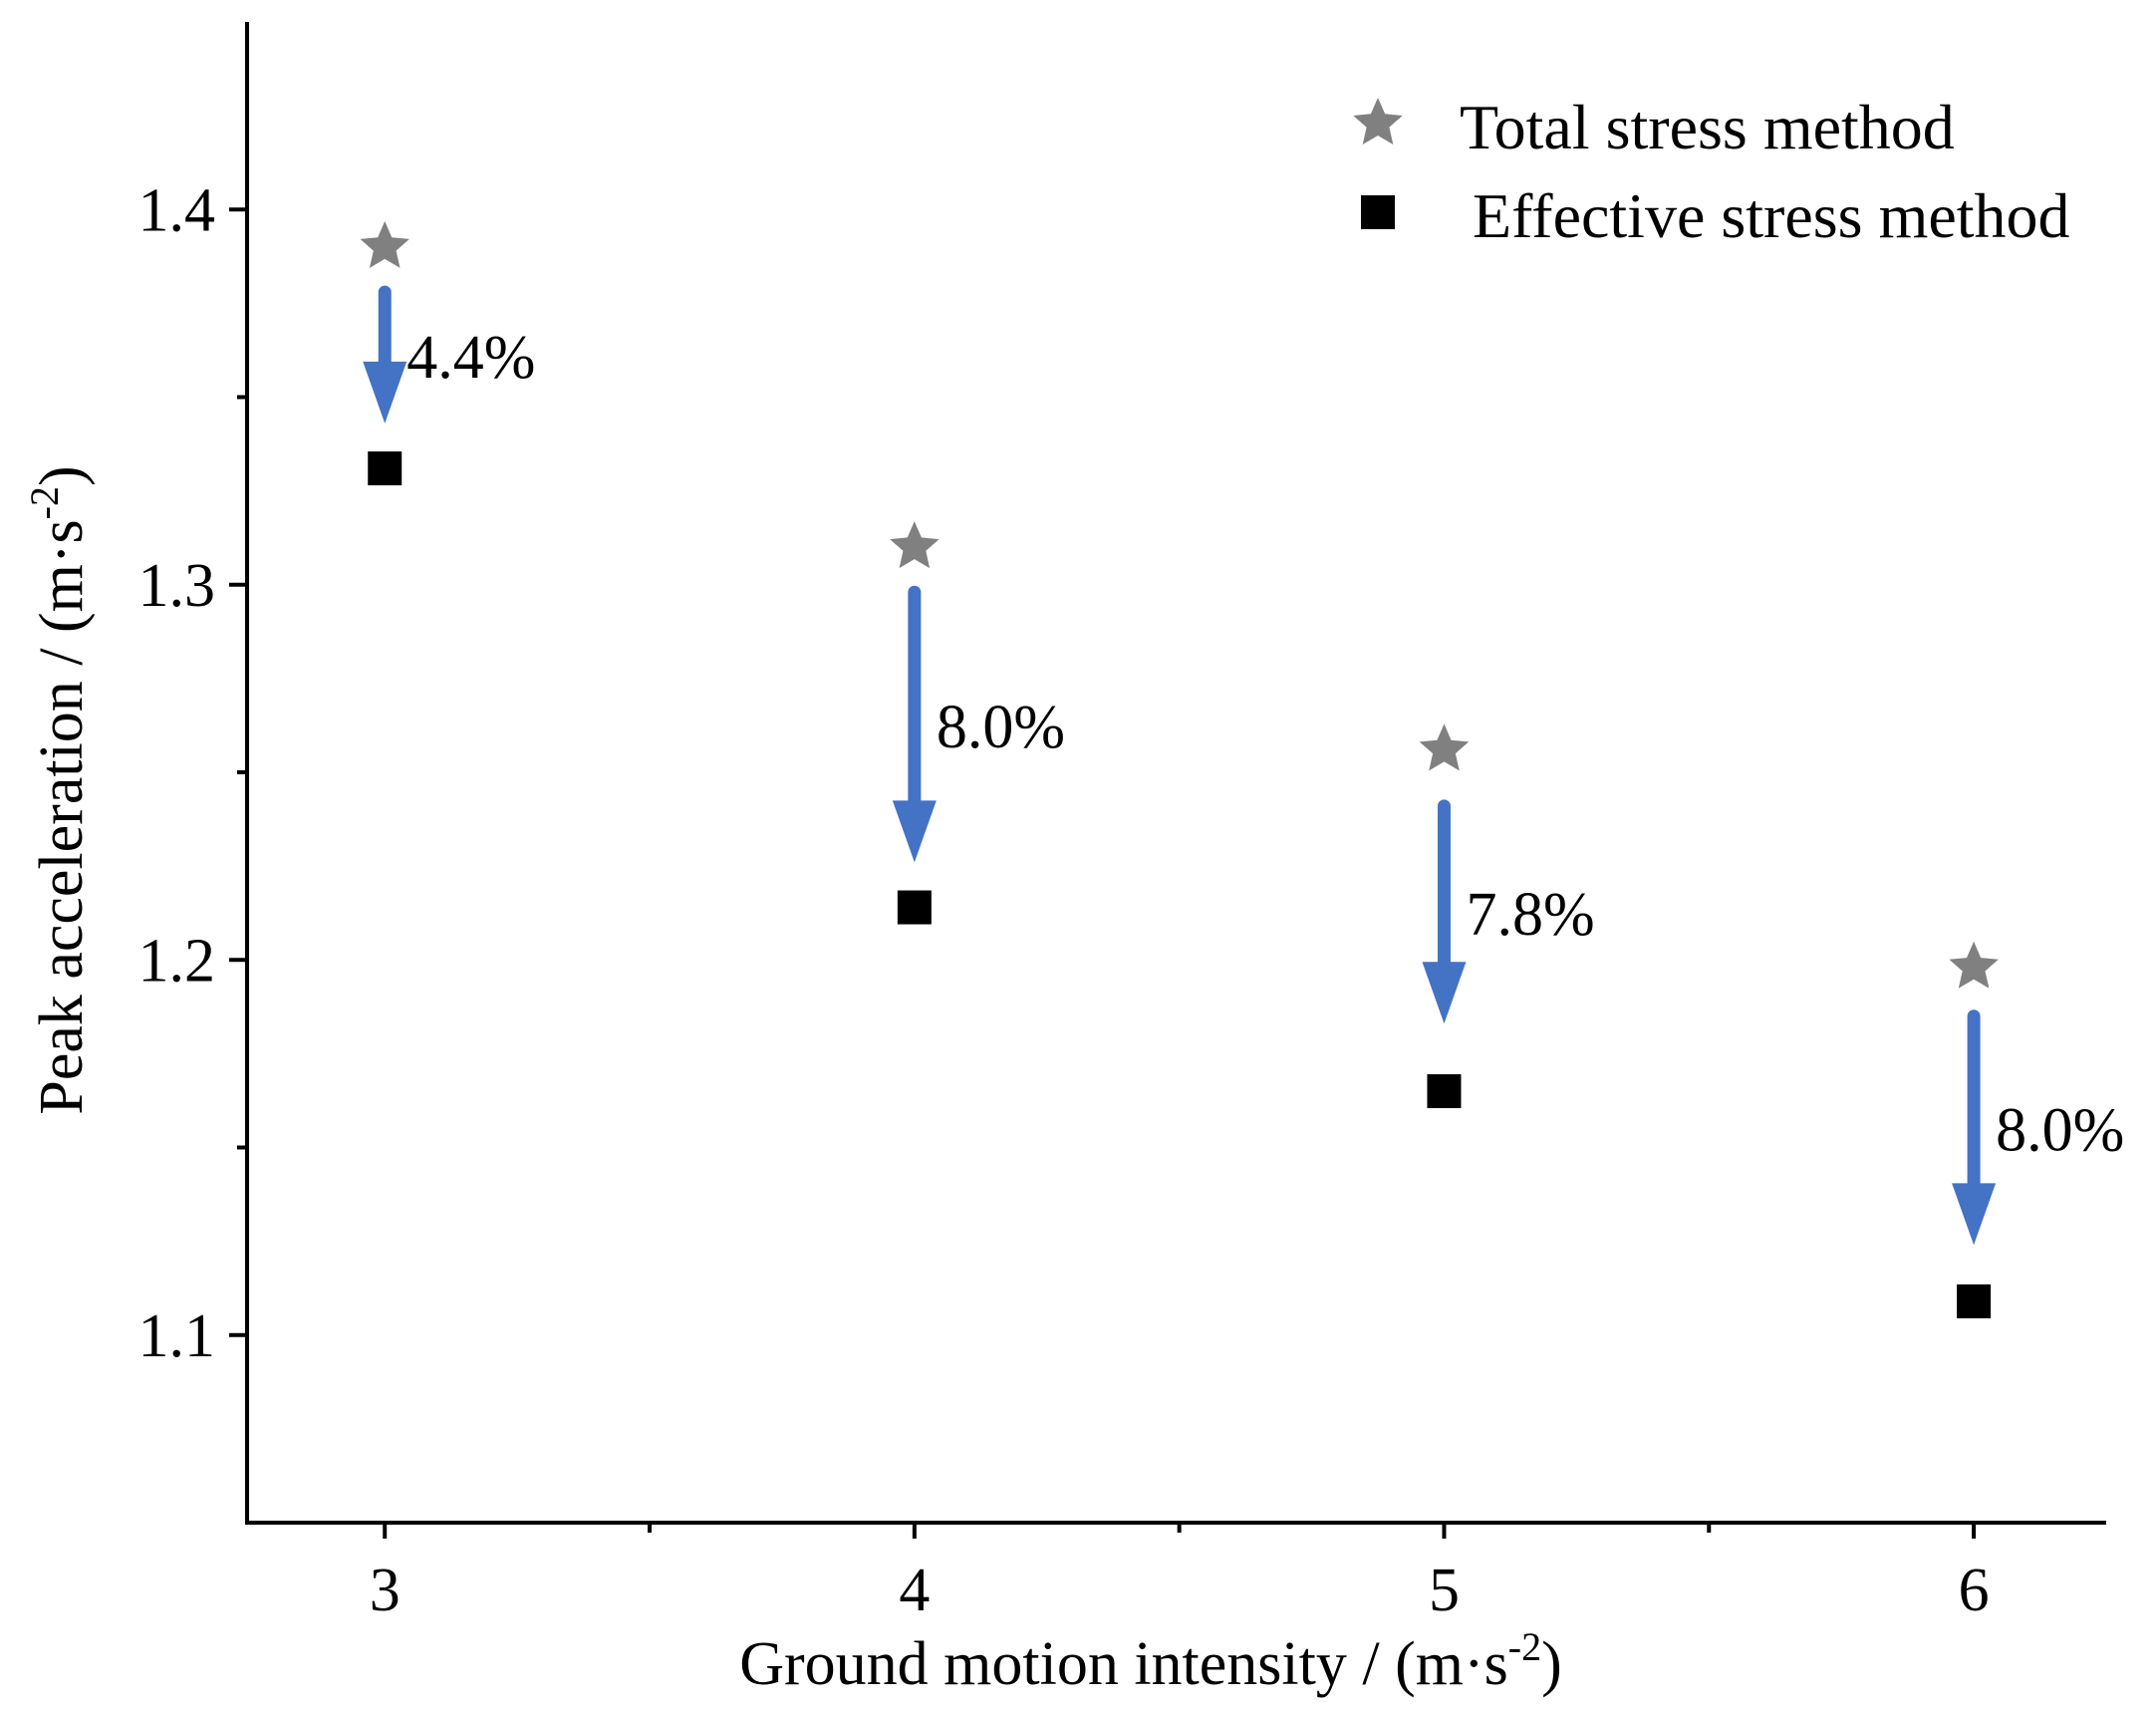  I want to click on legend-square-icon, so click(1378, 212).